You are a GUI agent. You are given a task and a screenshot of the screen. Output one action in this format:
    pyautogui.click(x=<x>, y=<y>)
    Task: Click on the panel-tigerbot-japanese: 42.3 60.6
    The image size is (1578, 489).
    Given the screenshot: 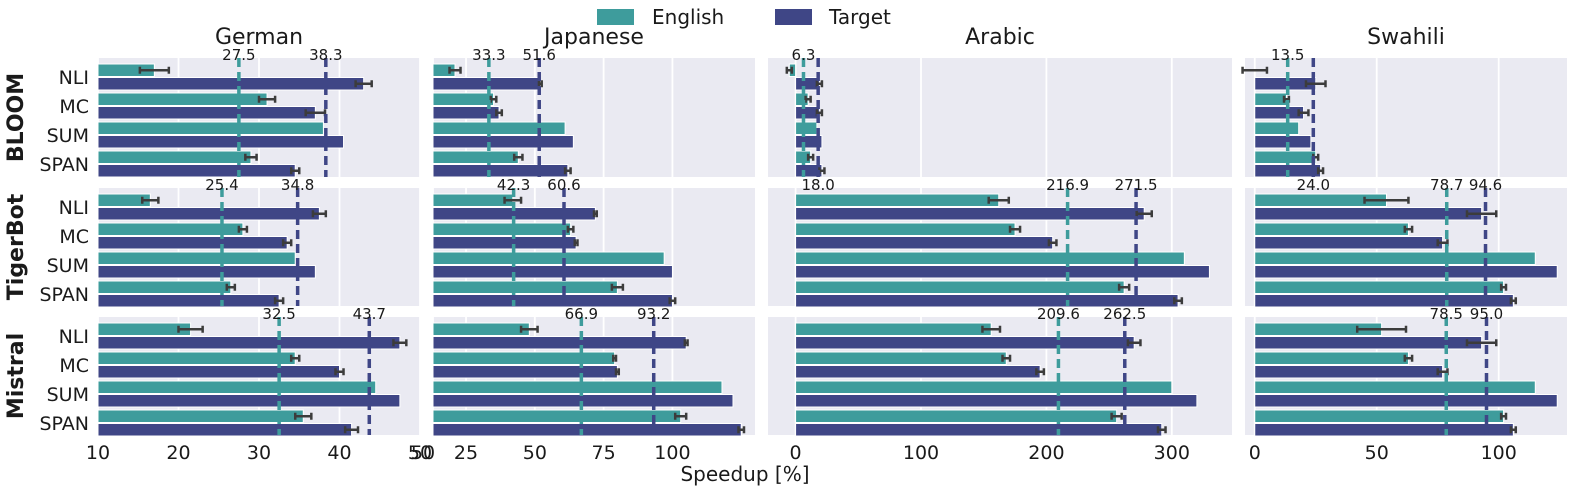 What is the action you would take?
    pyautogui.click(x=593, y=242)
    